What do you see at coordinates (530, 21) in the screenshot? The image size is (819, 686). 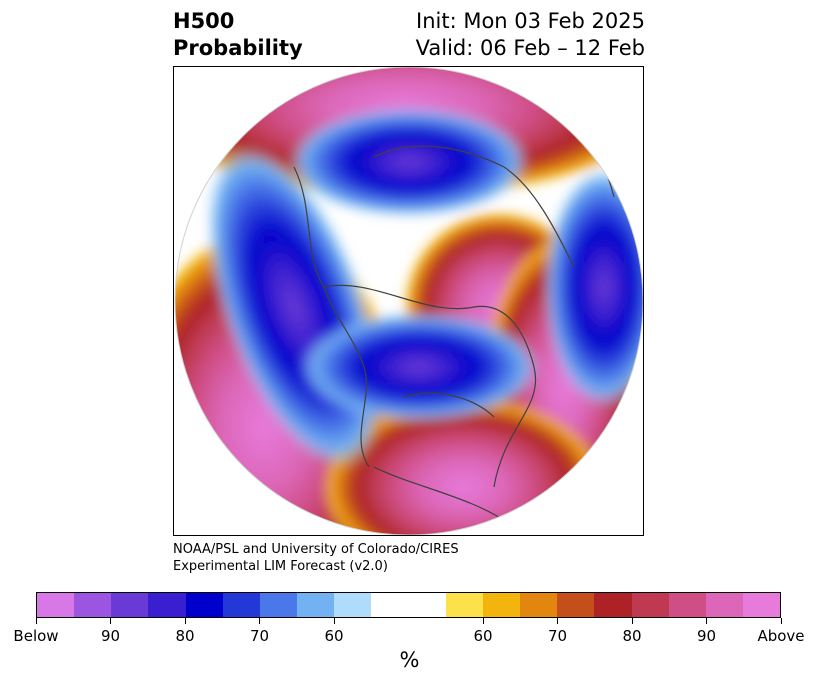 I see `init-date: Init: Mon 03 Feb 2025` at bounding box center [530, 21].